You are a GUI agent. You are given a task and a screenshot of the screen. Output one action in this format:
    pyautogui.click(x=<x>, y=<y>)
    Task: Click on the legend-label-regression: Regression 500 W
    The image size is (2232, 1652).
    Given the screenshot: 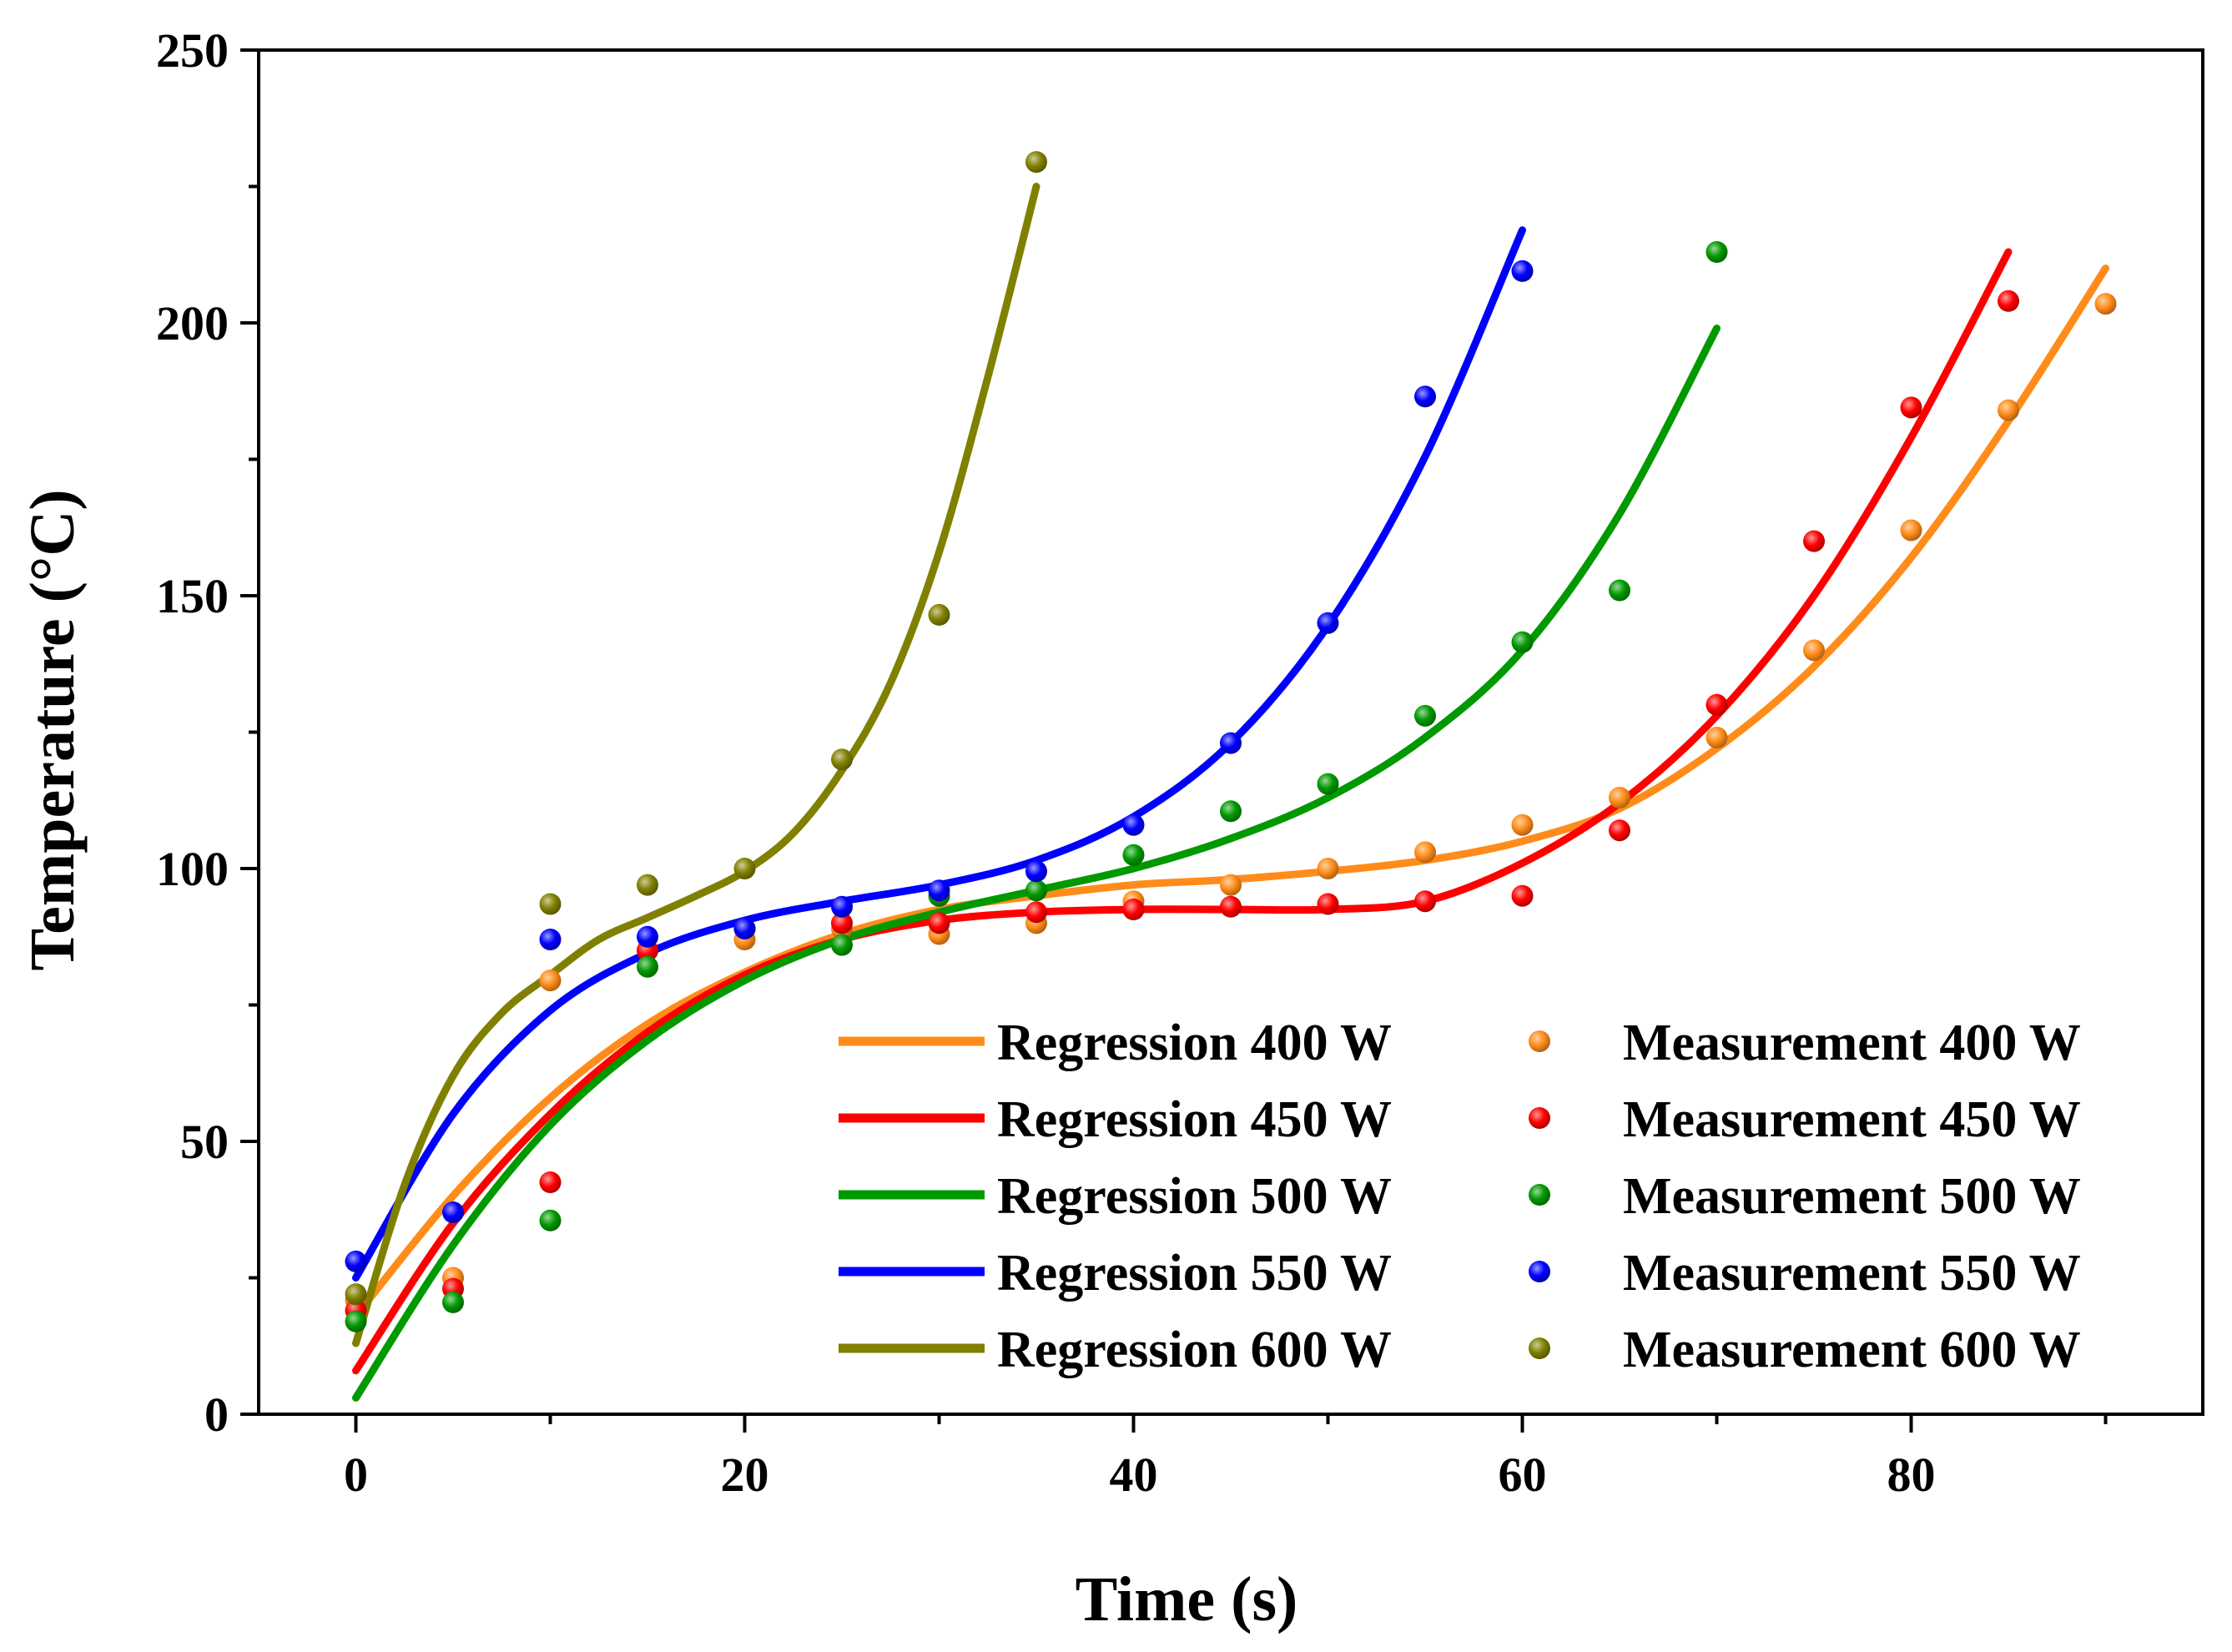 What is the action you would take?
    pyautogui.click(x=1195, y=1197)
    